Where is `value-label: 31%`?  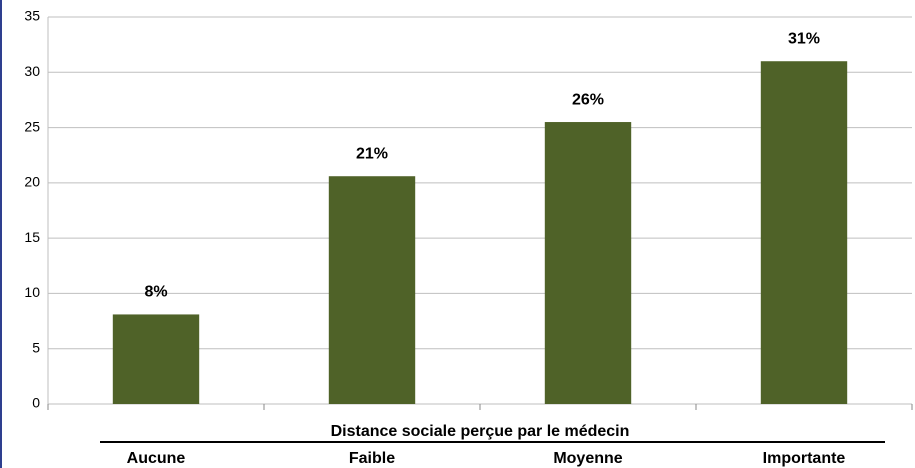
value-label: 31% is located at coordinates (804, 38).